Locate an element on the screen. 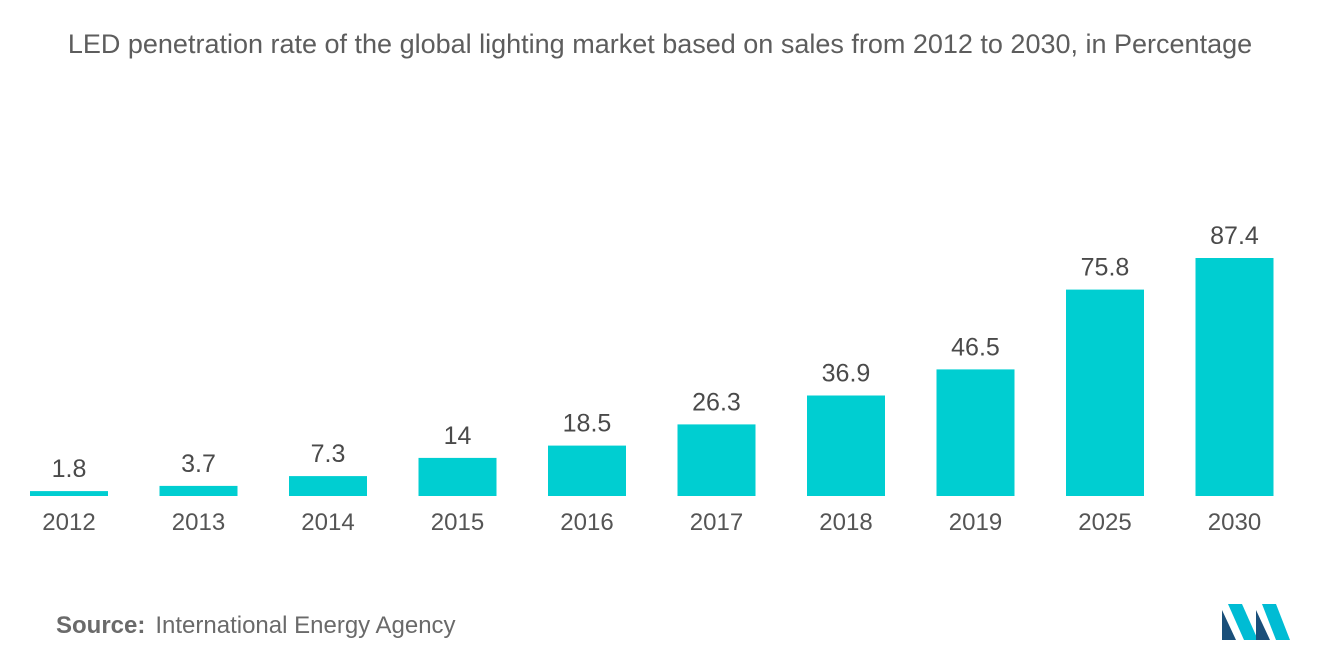 The width and height of the screenshot is (1320, 665). bar-2012 is located at coordinates (69, 493).